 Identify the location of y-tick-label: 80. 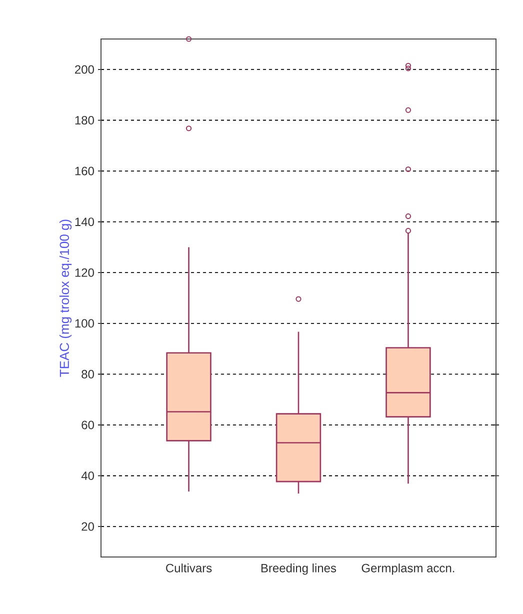
(88, 374).